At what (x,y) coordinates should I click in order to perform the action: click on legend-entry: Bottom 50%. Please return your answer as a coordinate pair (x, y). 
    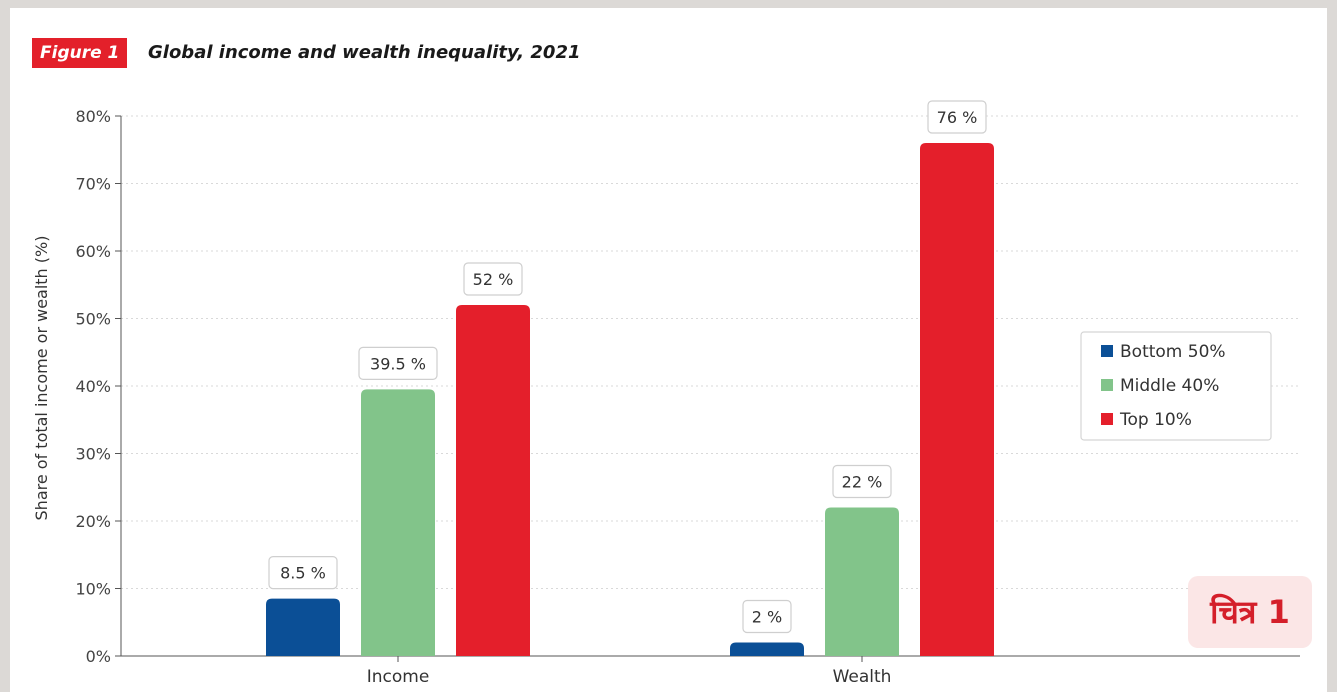
    Looking at the image, I should click on (1173, 352).